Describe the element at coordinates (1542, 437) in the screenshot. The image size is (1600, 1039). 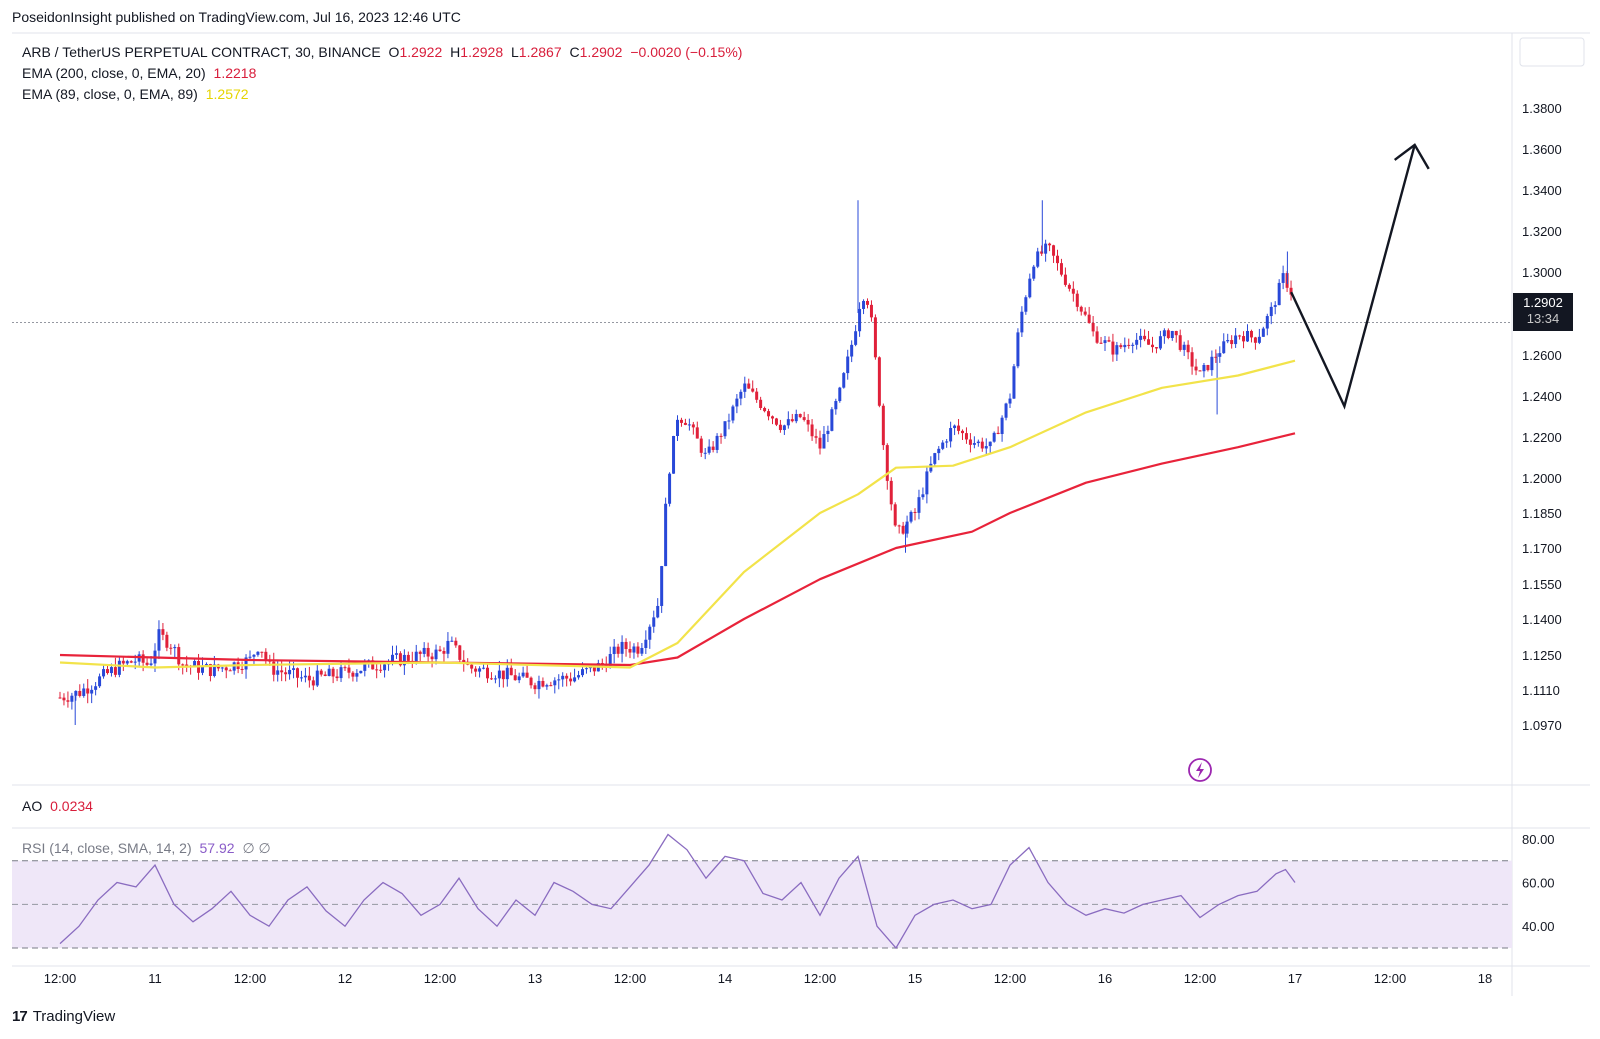
I see `price-tick: 1.2200` at that location.